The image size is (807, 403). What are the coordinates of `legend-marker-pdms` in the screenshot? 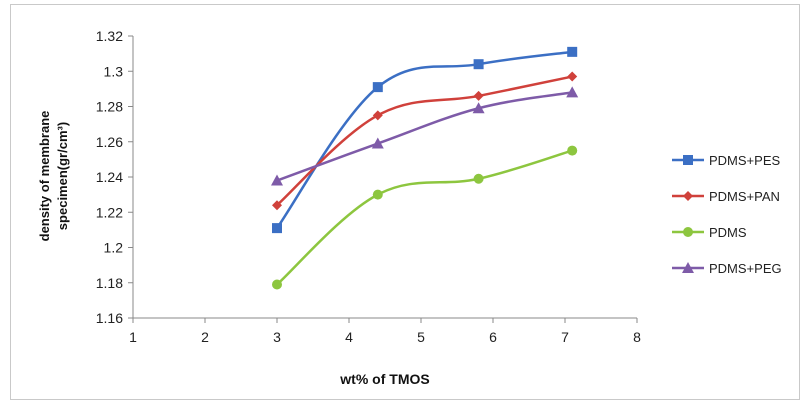 It's located at (688, 232).